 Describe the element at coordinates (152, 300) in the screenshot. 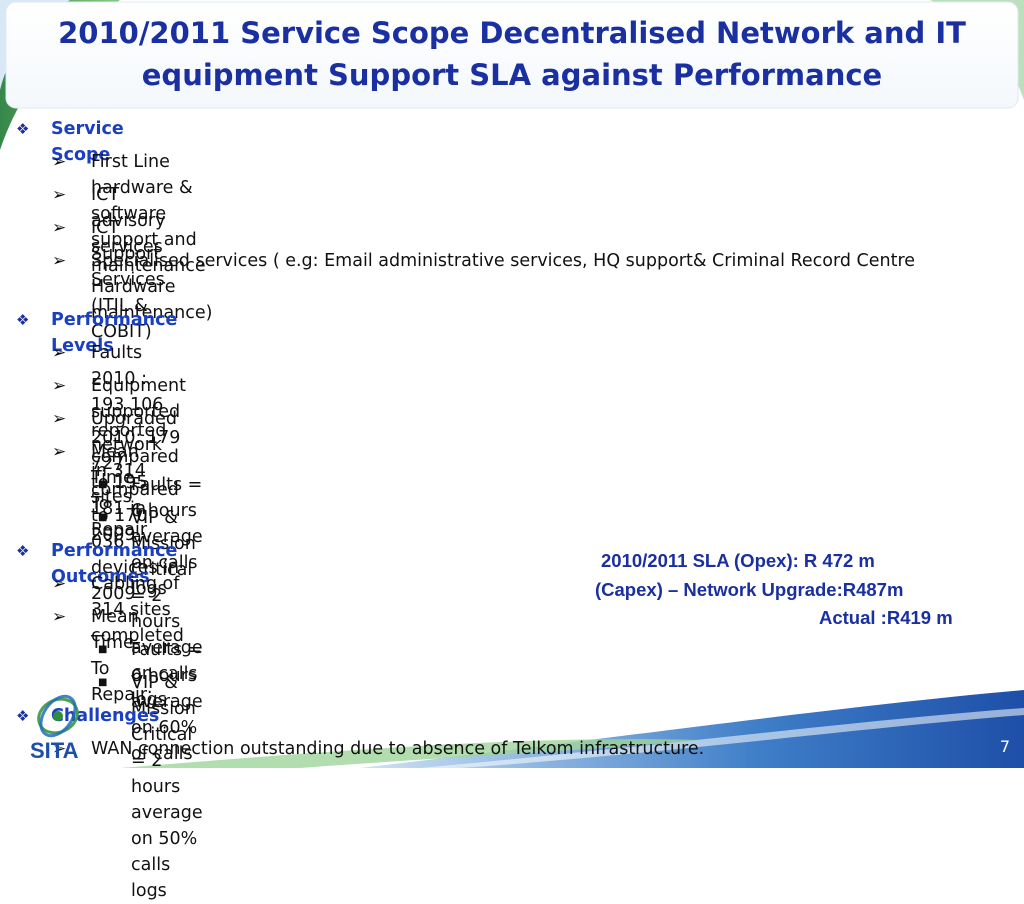

I see `bullet-text: Hardware maintenance)` at that location.